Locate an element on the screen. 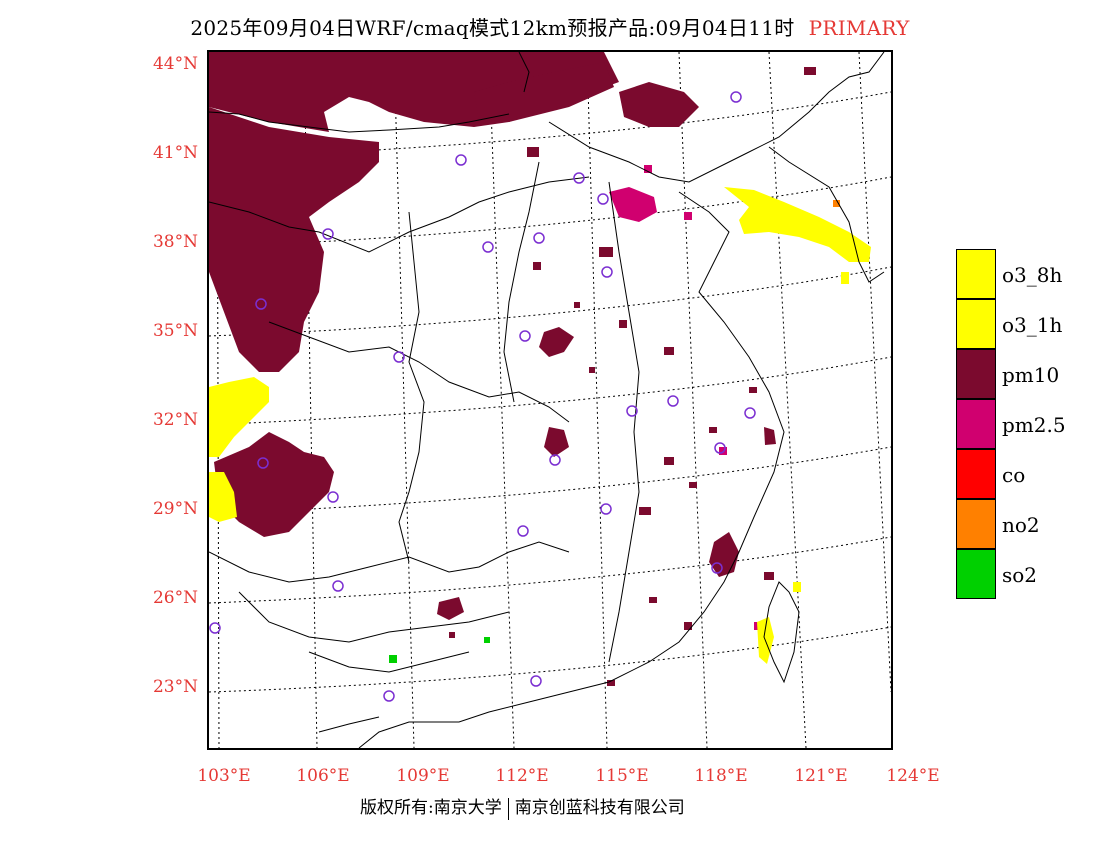 This screenshot has width=1100, height=850. legend-label: pm2.5 is located at coordinates (1034, 425).